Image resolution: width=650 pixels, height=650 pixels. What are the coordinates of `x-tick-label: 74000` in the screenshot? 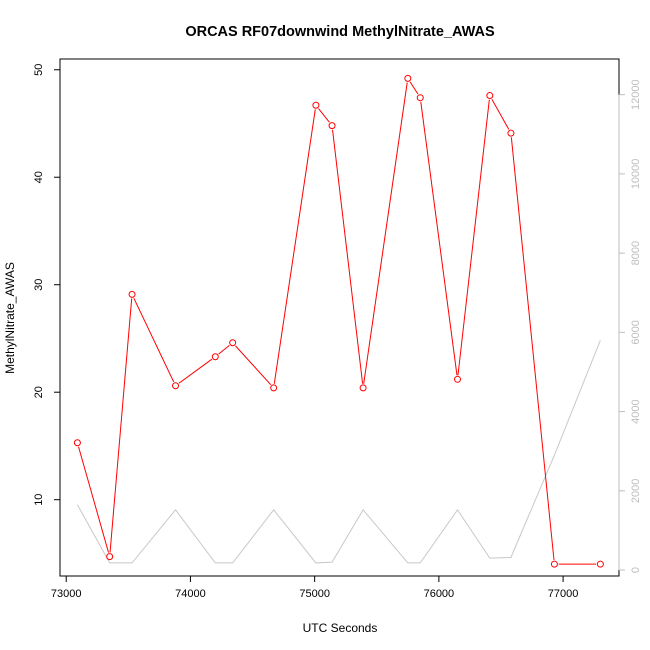 It's located at (190, 594).